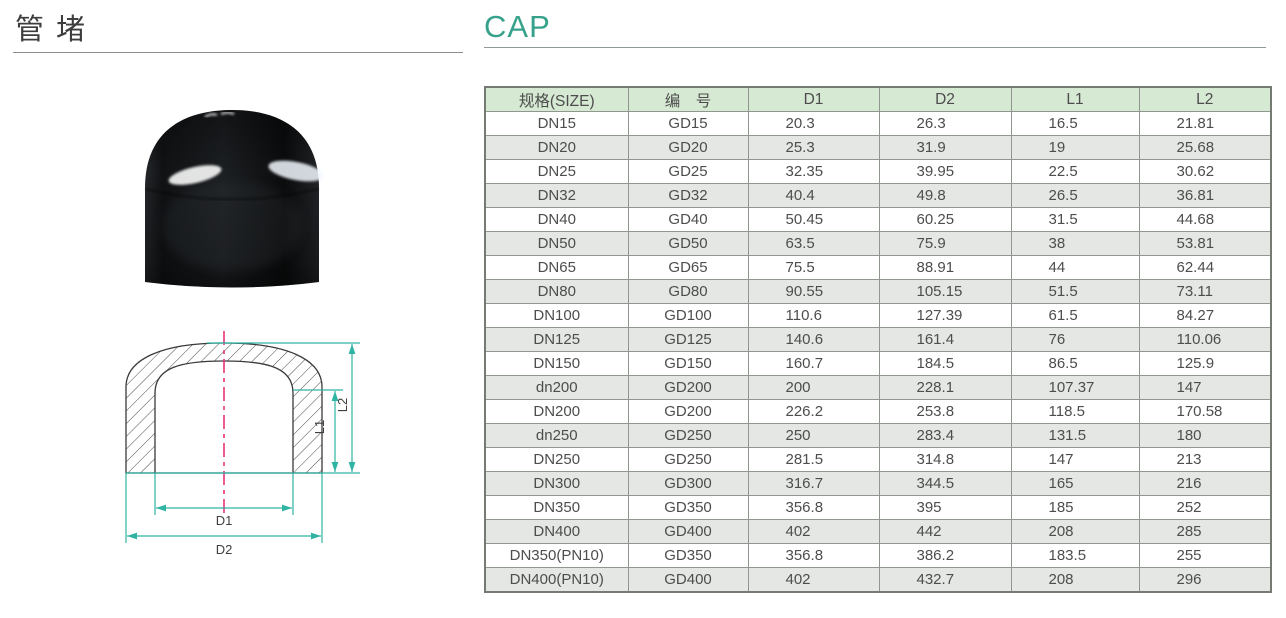 This screenshot has height=618, width=1286. Describe the element at coordinates (813, 147) in the screenshot. I see `value-cell: 25.3` at that location.